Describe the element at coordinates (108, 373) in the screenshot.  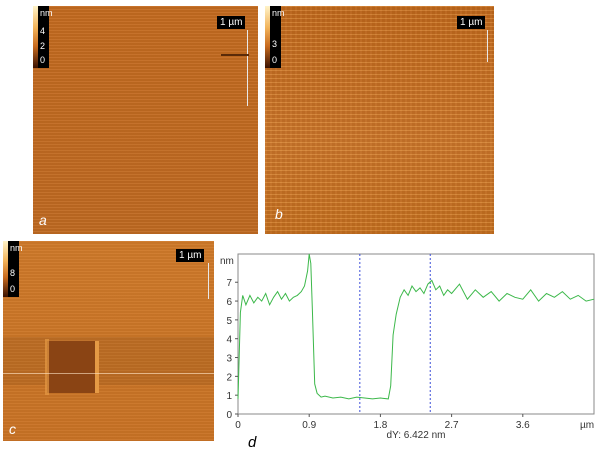
I see `scan-line-c` at that location.